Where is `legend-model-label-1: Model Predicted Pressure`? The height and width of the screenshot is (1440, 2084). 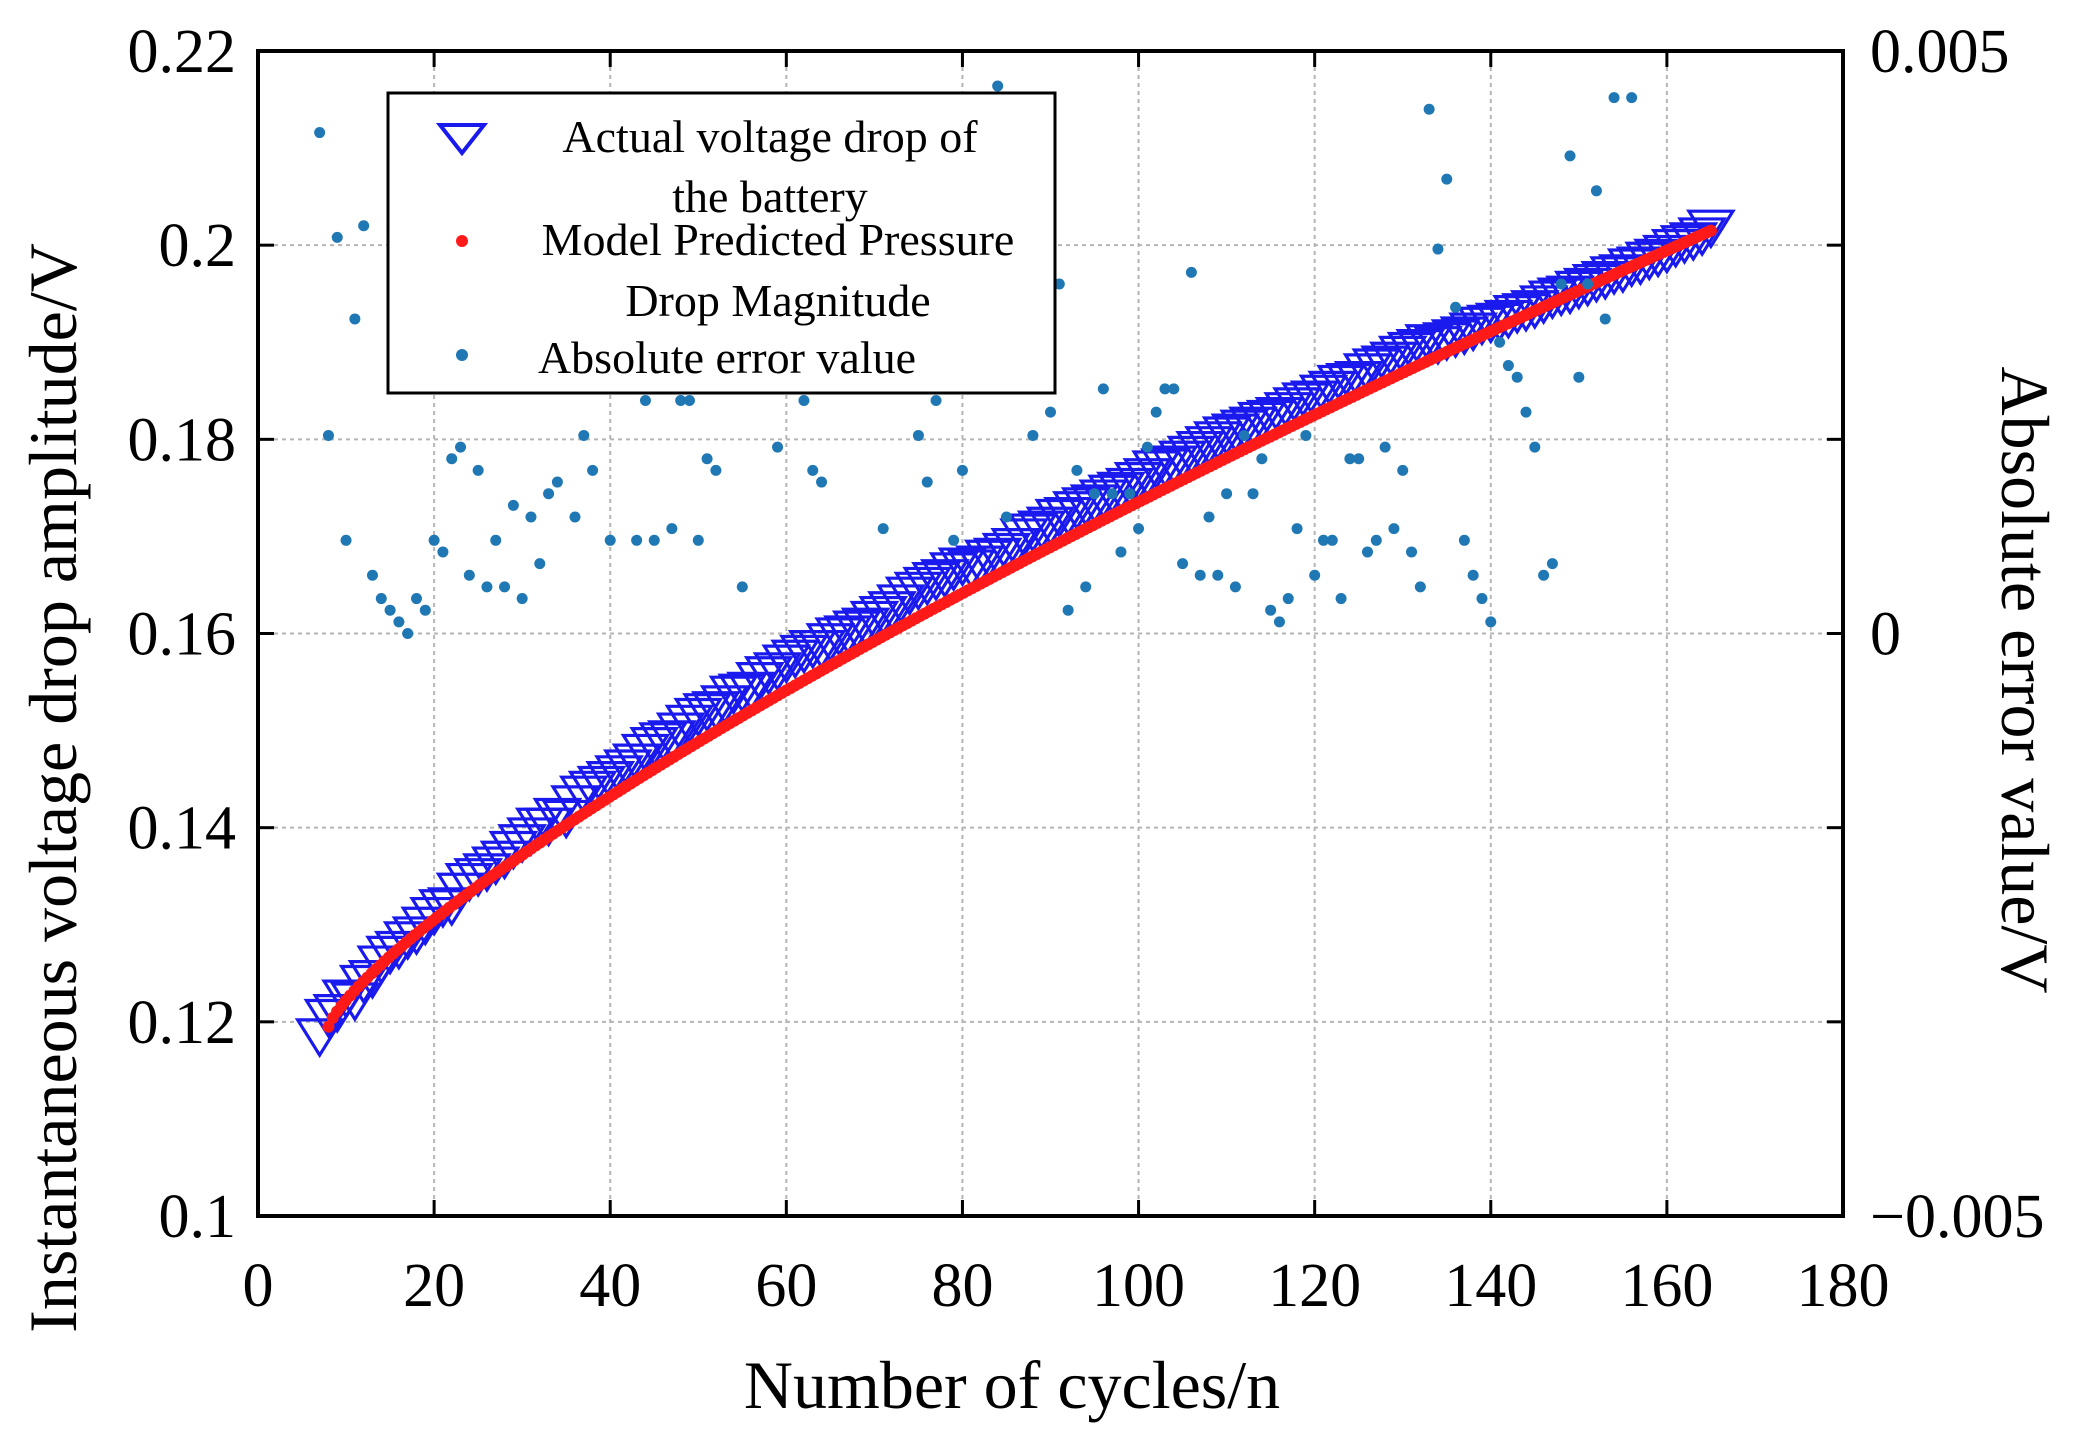
legend-model-label-1: Model Predicted Pressure is located at coordinates (778, 239).